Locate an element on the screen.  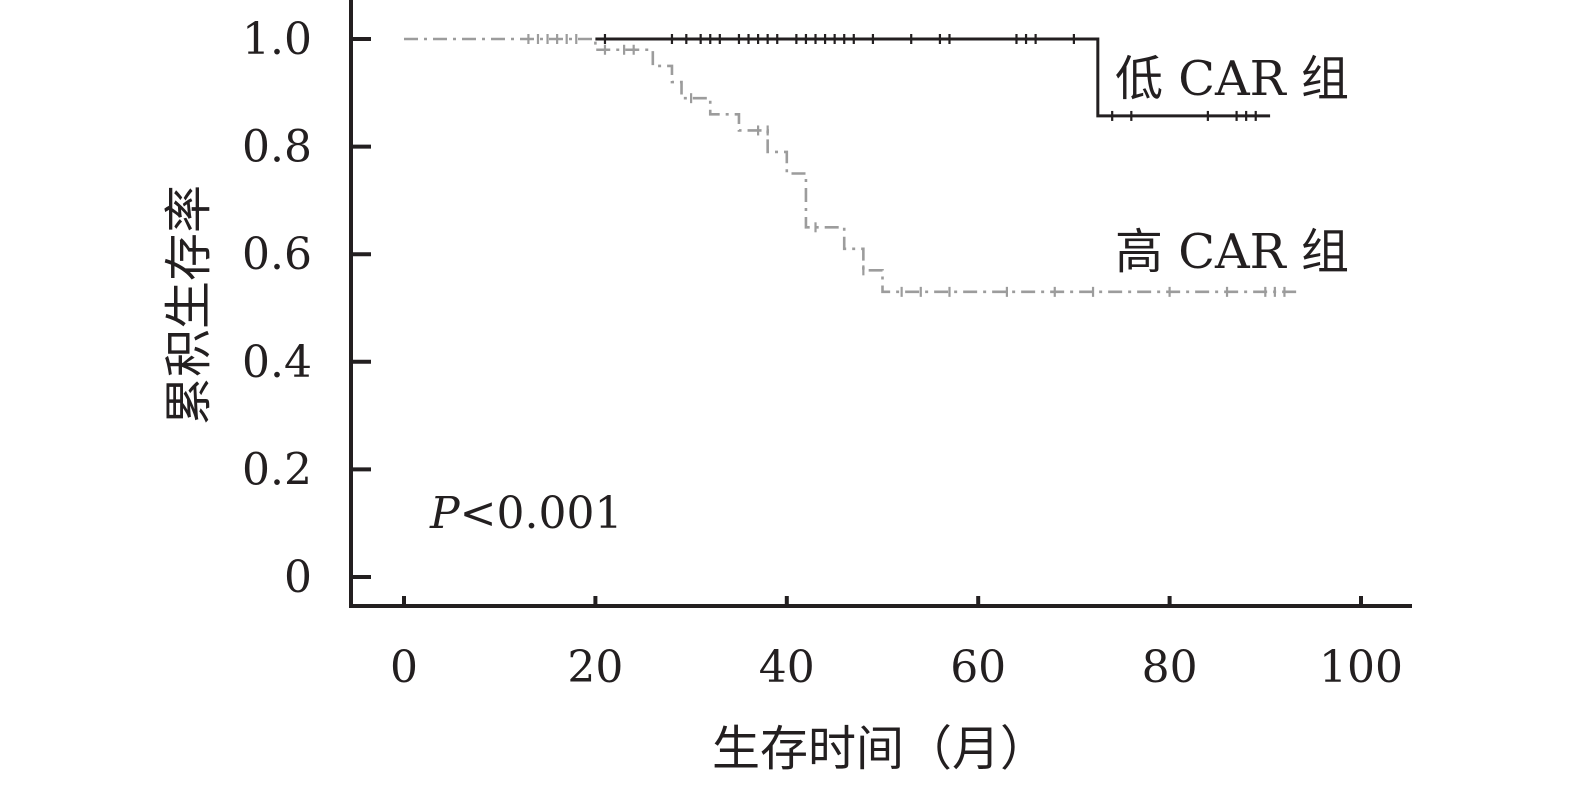
series-low-car is located at coordinates (933, 77).